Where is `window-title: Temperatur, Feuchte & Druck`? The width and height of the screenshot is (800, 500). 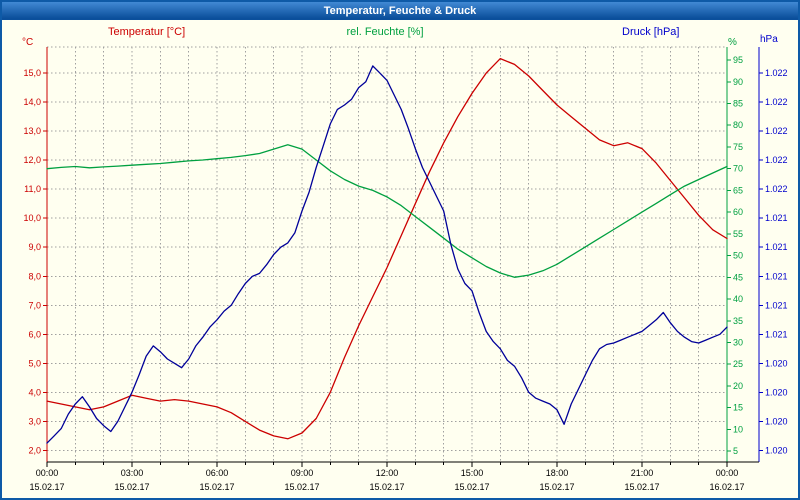
window-title: Temperatur, Feuchte & Druck is located at coordinates (400, 11).